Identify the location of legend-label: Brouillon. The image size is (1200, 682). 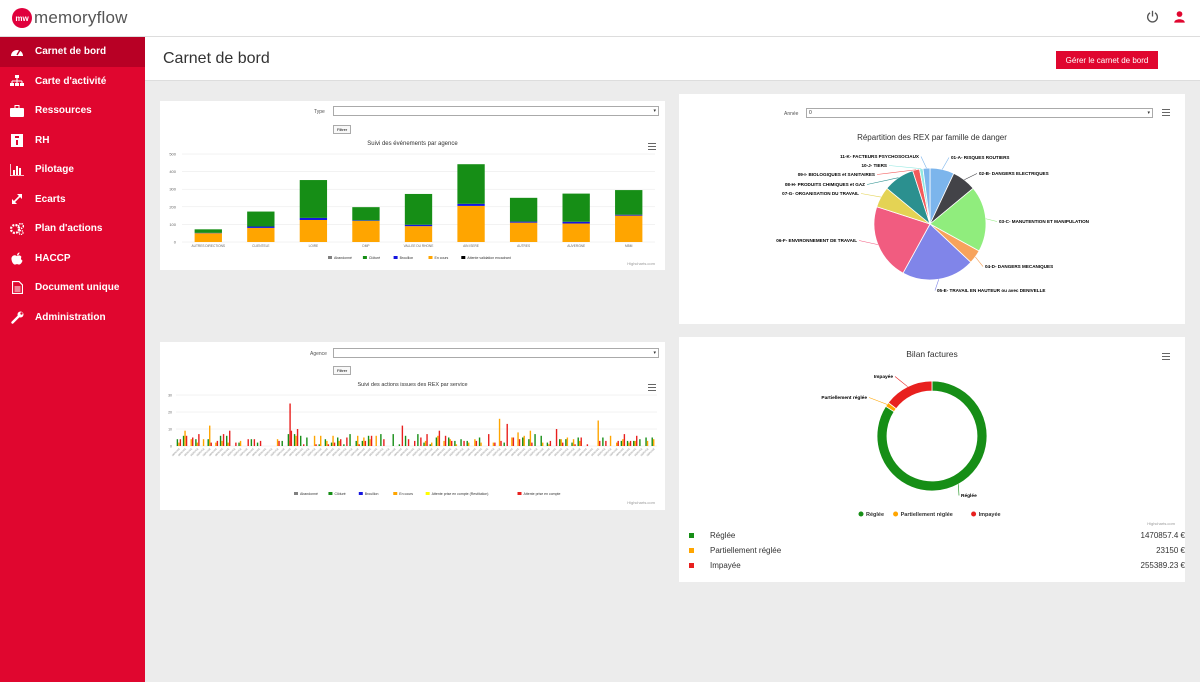
(372, 494).